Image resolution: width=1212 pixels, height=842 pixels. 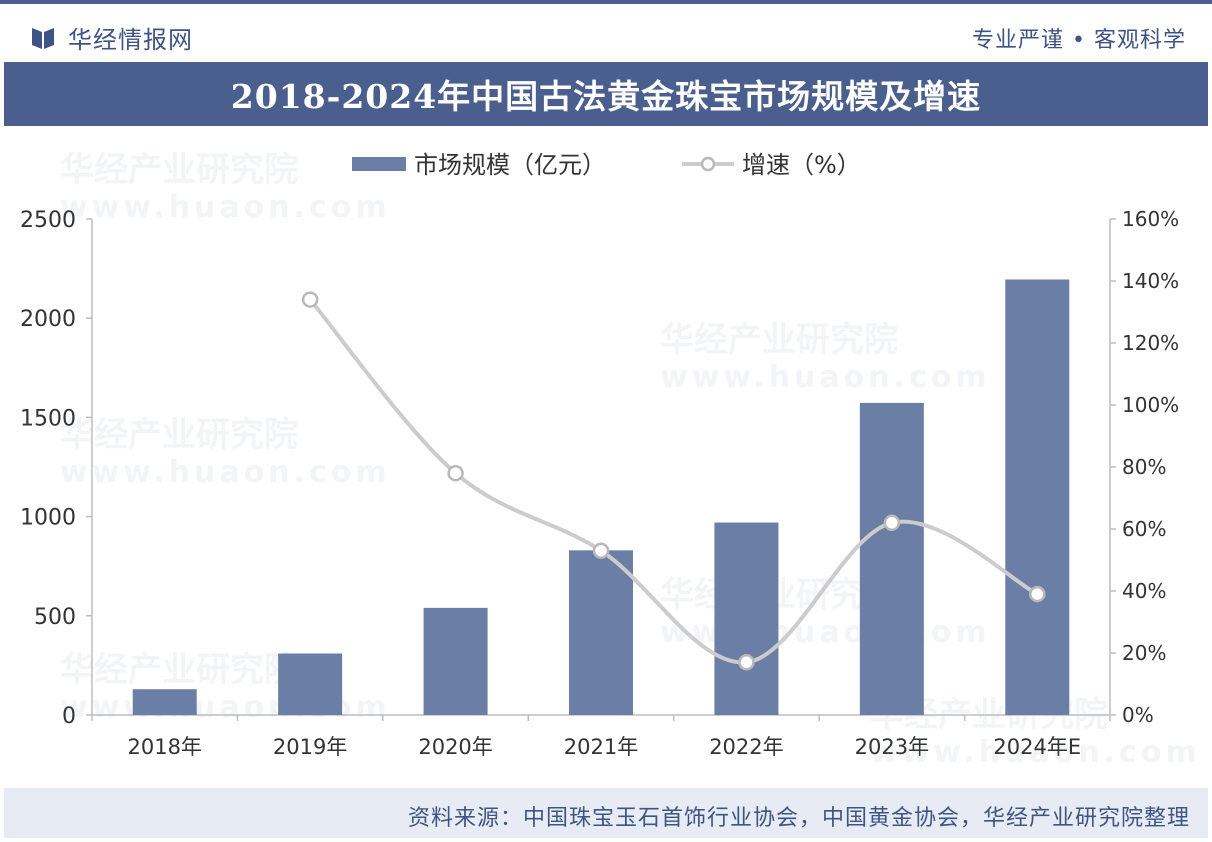 I want to click on y-right-tick-label: 160%, so click(x=1150, y=219).